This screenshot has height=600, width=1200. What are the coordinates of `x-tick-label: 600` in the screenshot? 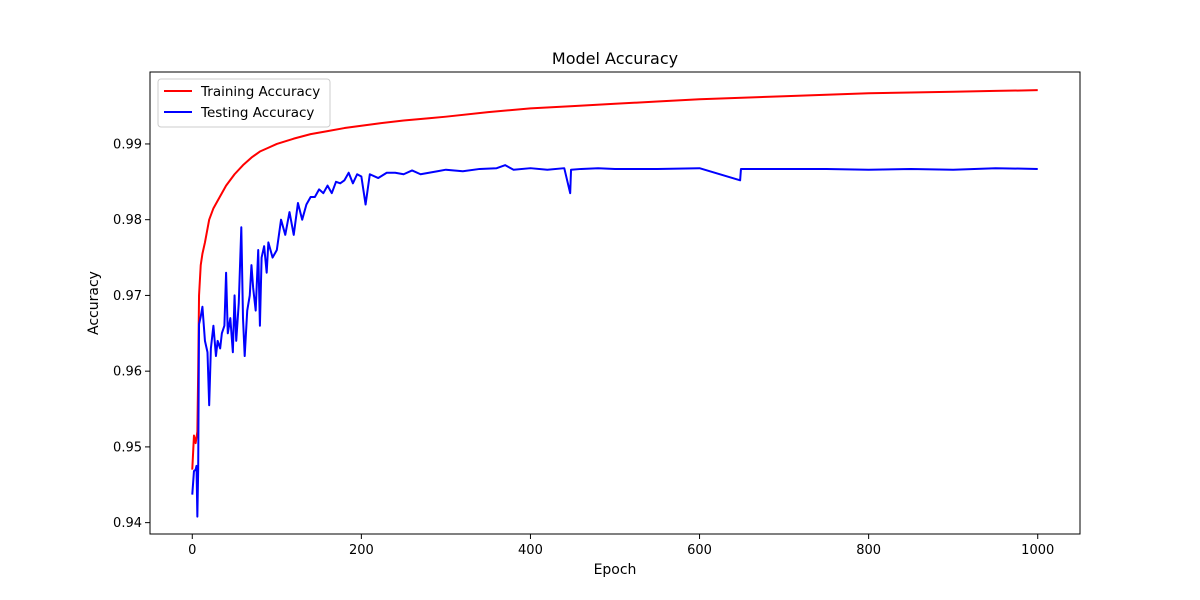 It's located at (699, 550).